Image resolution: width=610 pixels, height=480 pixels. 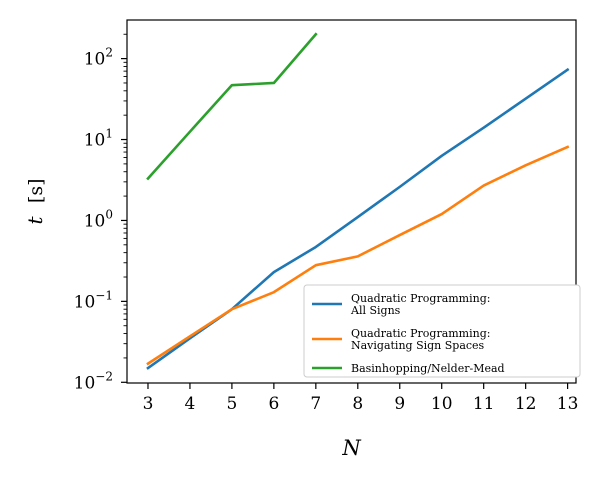 What do you see at coordinates (93, 300) in the screenshot?
I see `y-tick-label: 10⁻¹` at bounding box center [93, 300].